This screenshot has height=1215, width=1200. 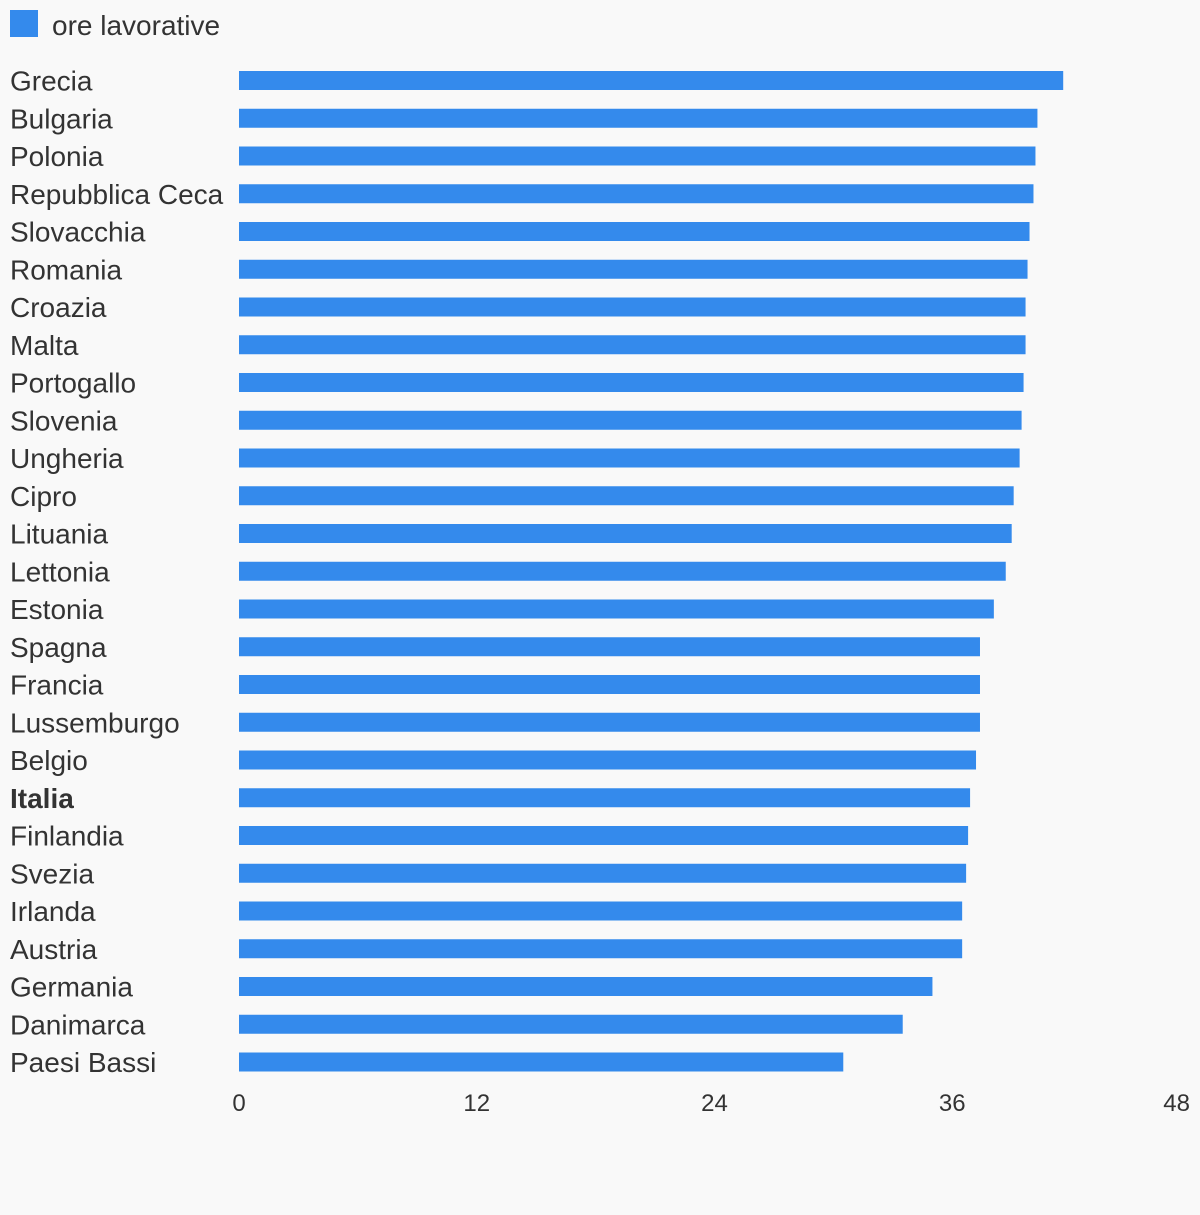 I want to click on category-label: Lituania, so click(x=59, y=534).